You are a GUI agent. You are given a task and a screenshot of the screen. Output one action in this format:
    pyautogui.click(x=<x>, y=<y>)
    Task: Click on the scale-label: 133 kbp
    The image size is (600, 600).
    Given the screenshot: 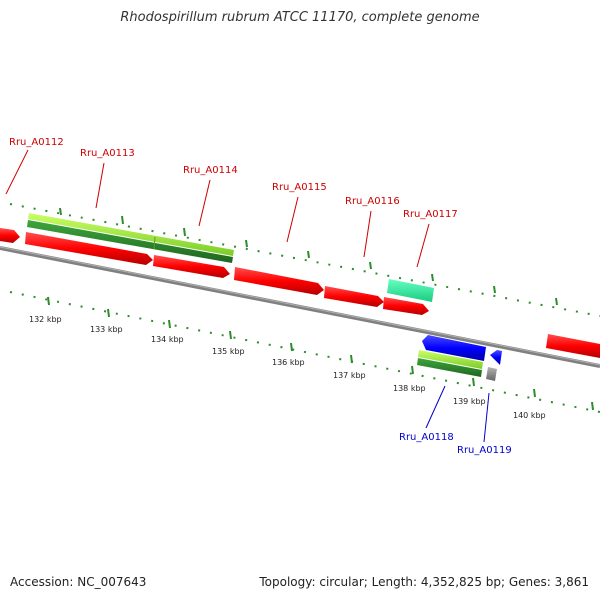 What is the action you would take?
    pyautogui.click(x=106, y=329)
    